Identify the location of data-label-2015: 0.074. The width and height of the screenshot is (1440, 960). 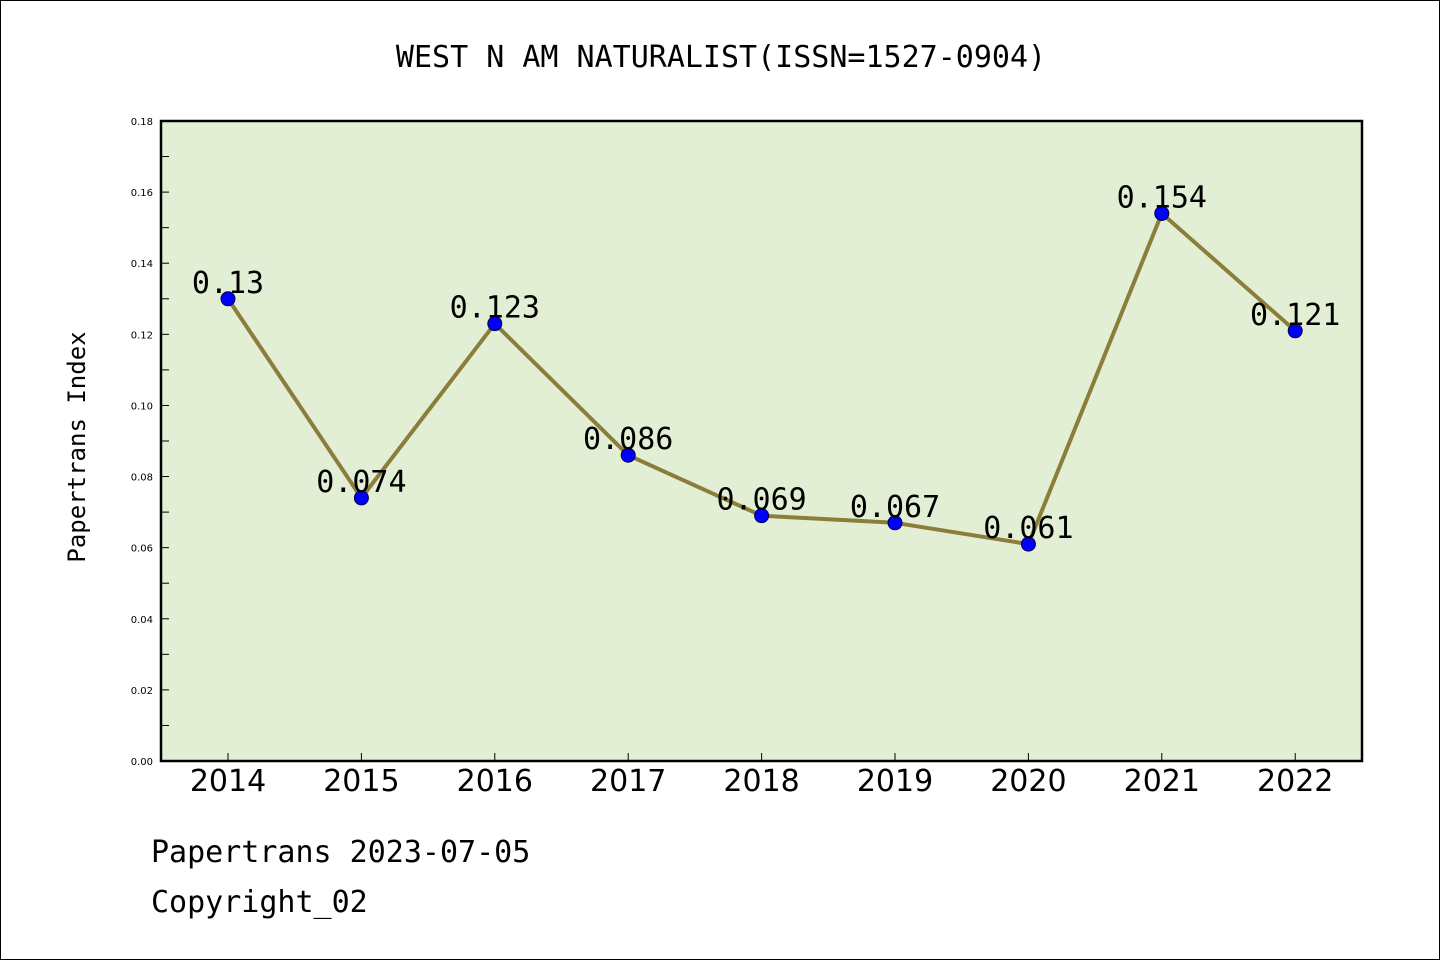
(361, 482).